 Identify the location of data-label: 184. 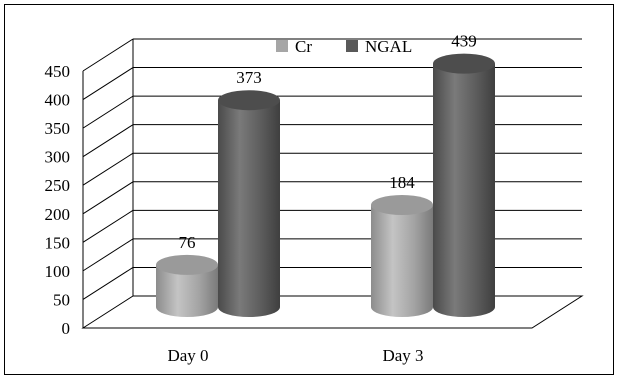
(402, 182).